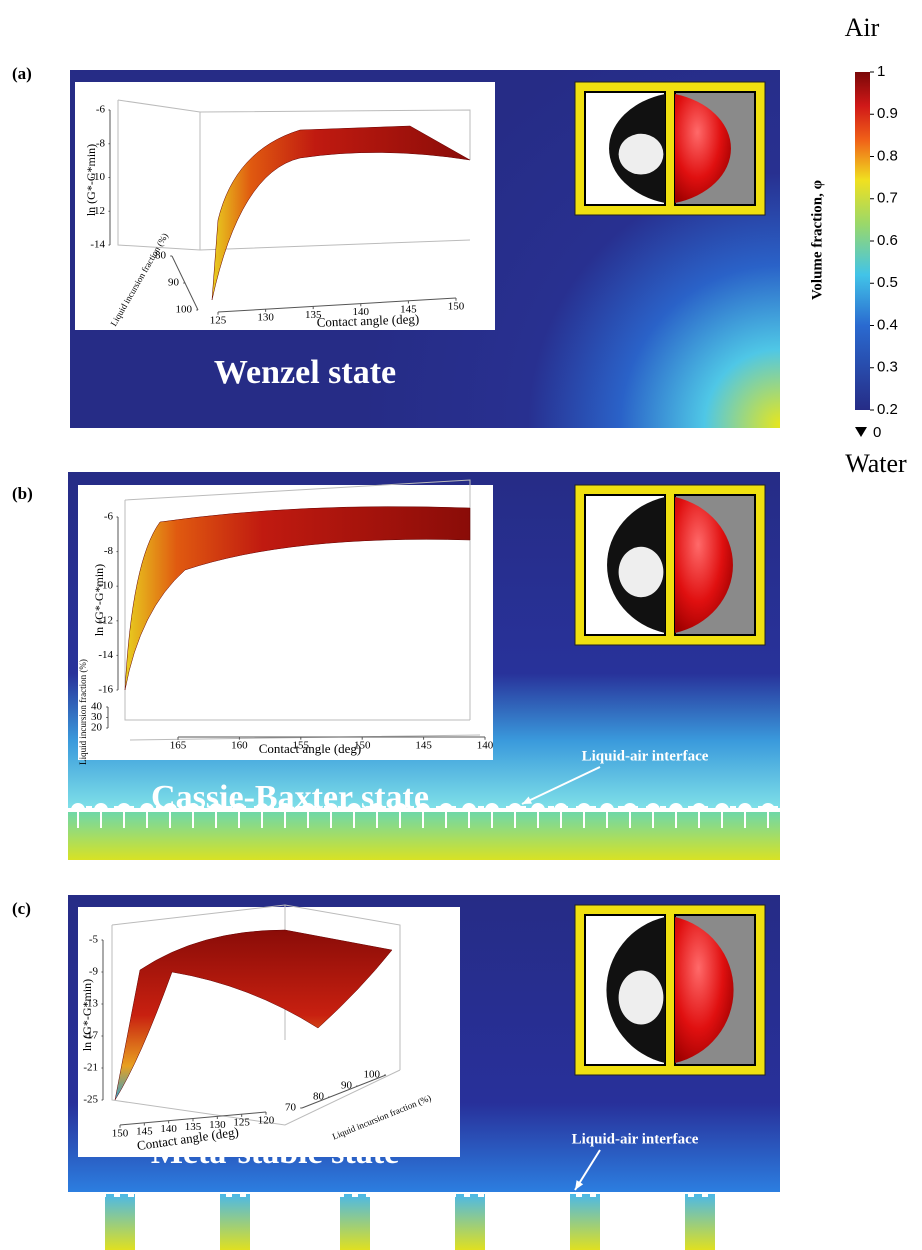  What do you see at coordinates (862, 27) in the screenshot?
I see `colorbar-top-label: Air` at bounding box center [862, 27].